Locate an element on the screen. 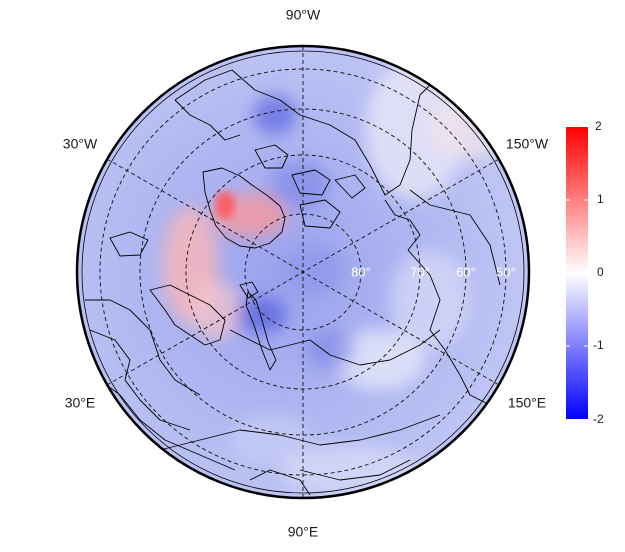 Image resolution: width=625 pixels, height=552 pixels. colorbar-ticks is located at coordinates (577, 273).